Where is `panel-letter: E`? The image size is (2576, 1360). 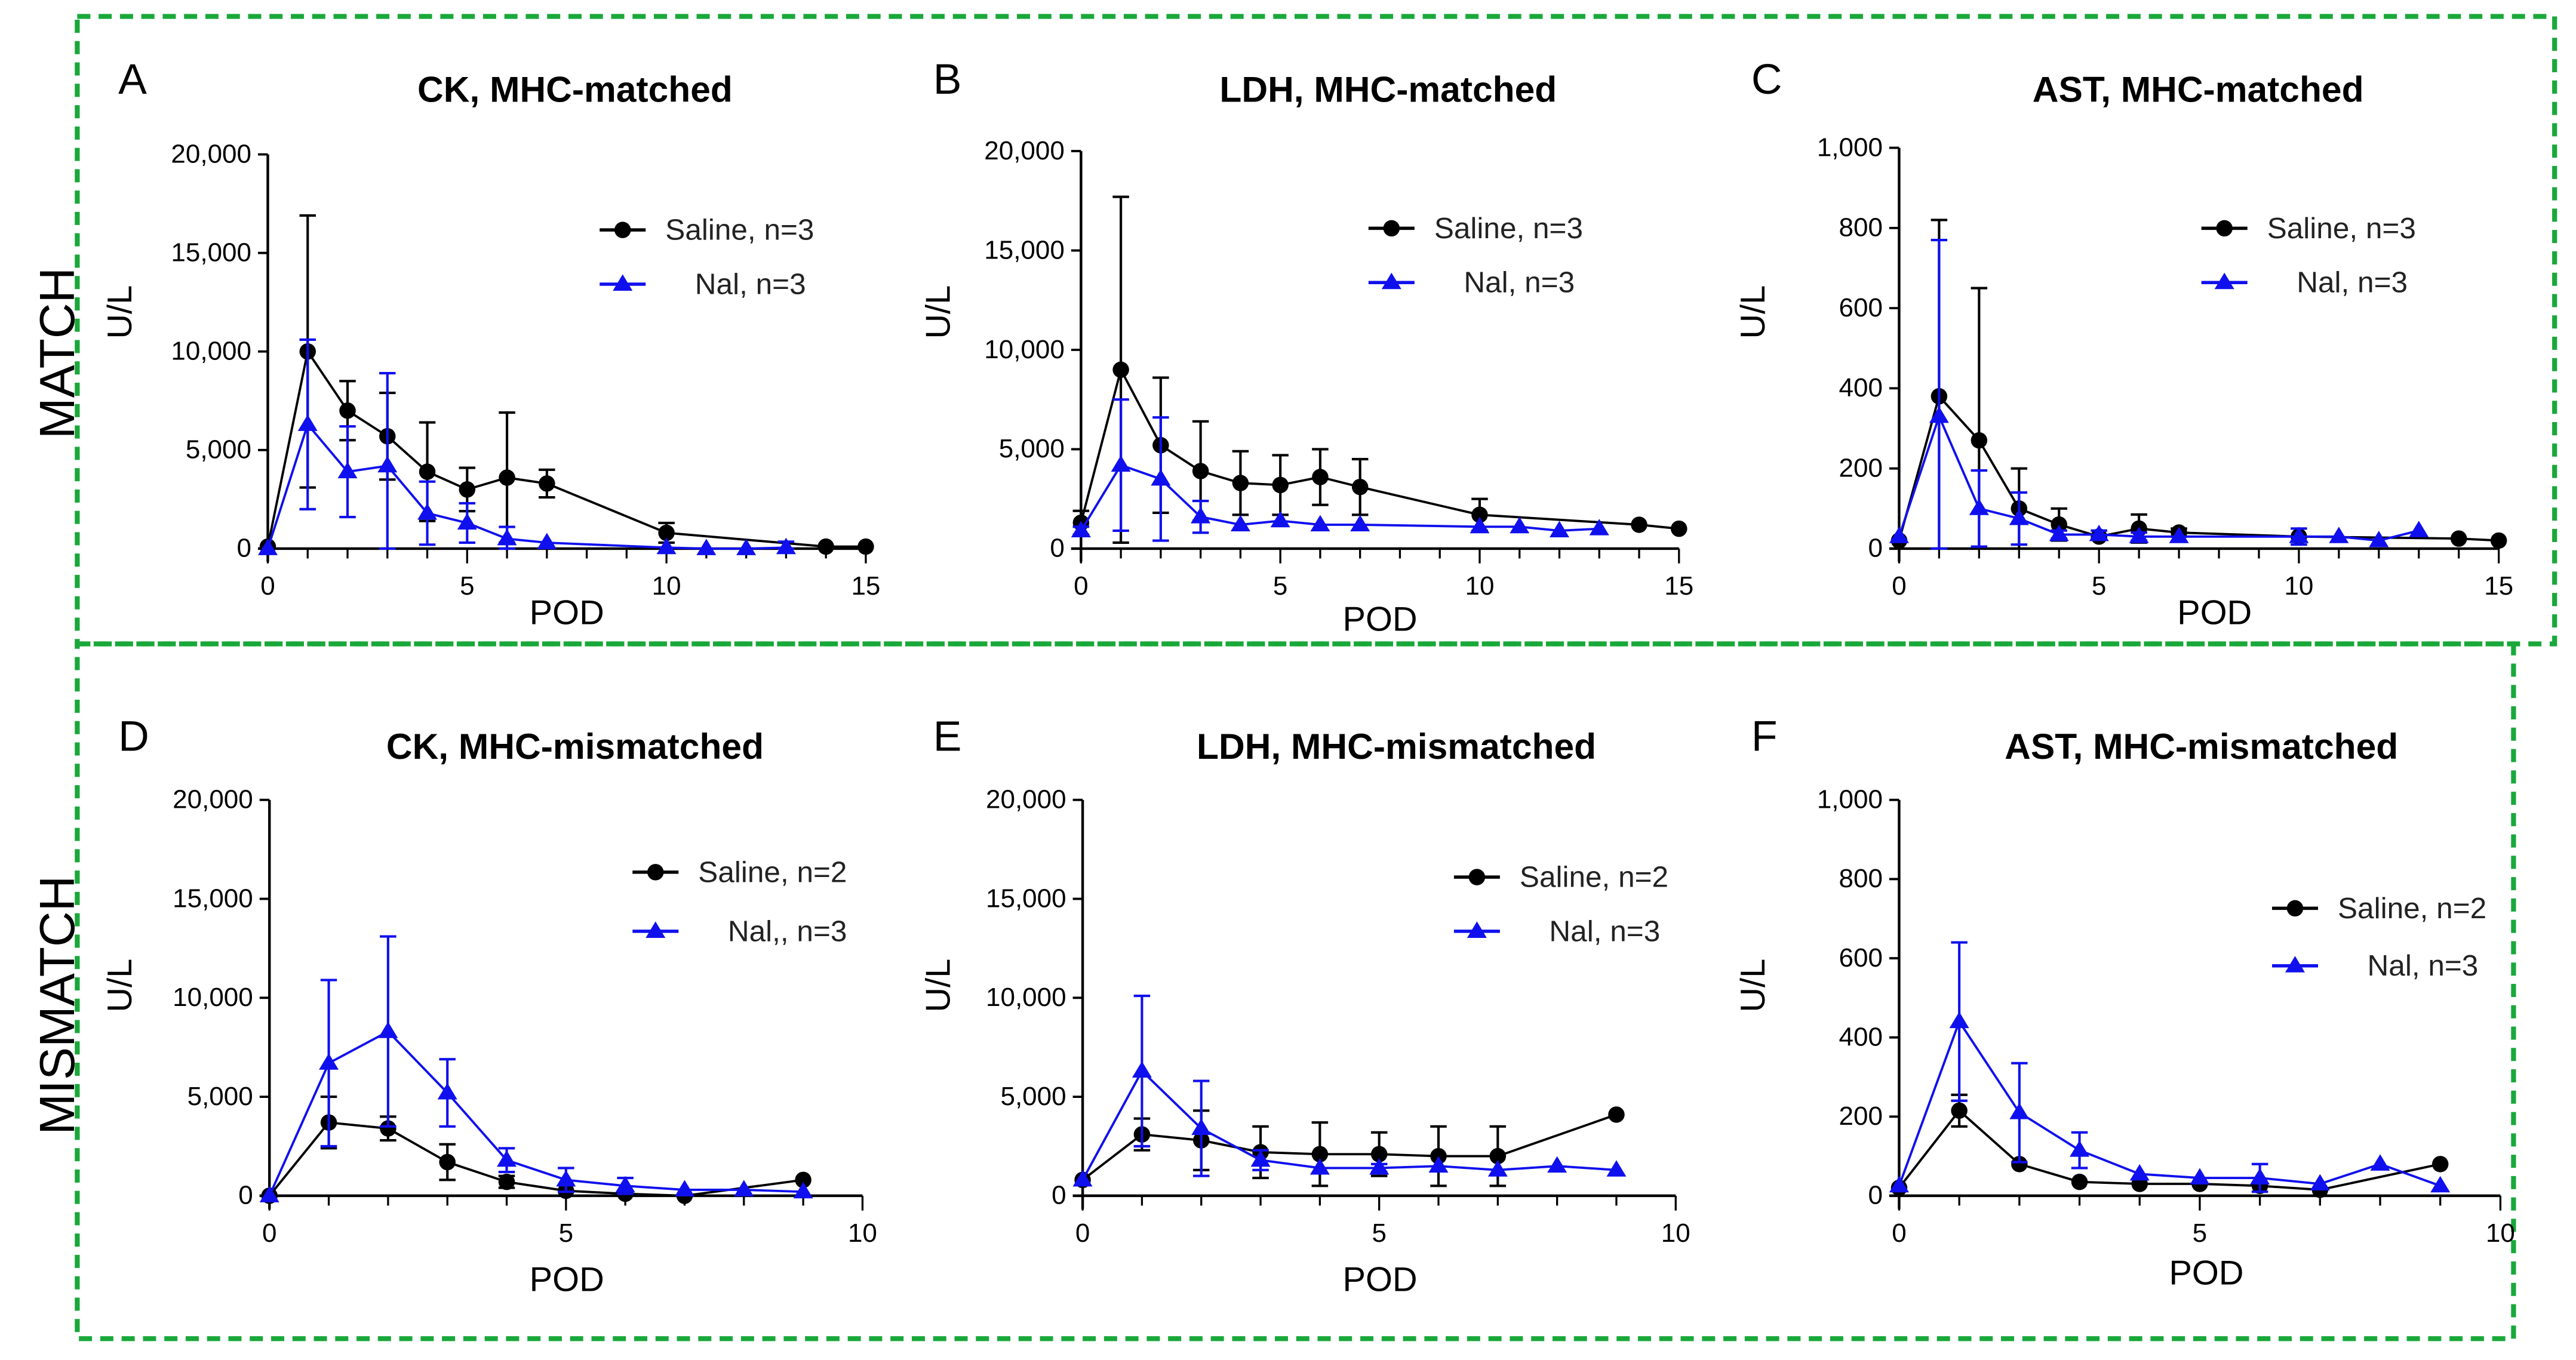
panel-letter: E is located at coordinates (947, 736).